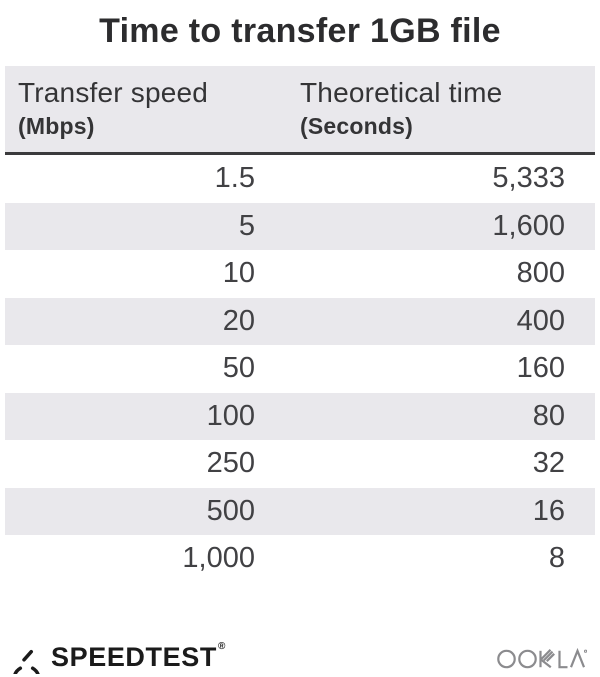 The width and height of the screenshot is (600, 677). What do you see at coordinates (230, 415) in the screenshot?
I see `speed-cell: 100` at bounding box center [230, 415].